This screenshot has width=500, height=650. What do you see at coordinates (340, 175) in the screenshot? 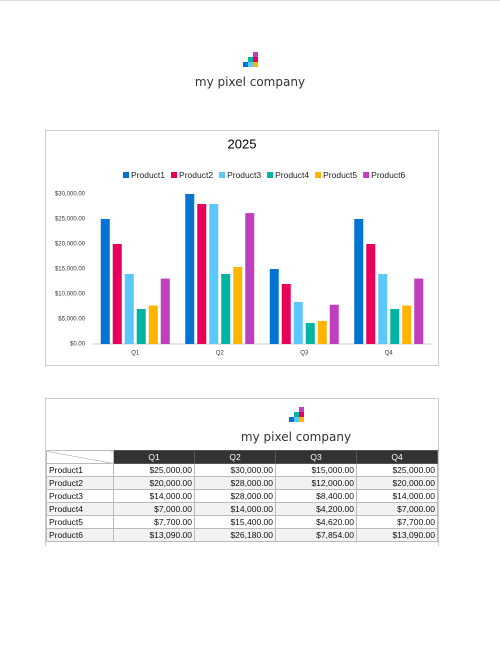
I see `legend-label: Product5` at bounding box center [340, 175].